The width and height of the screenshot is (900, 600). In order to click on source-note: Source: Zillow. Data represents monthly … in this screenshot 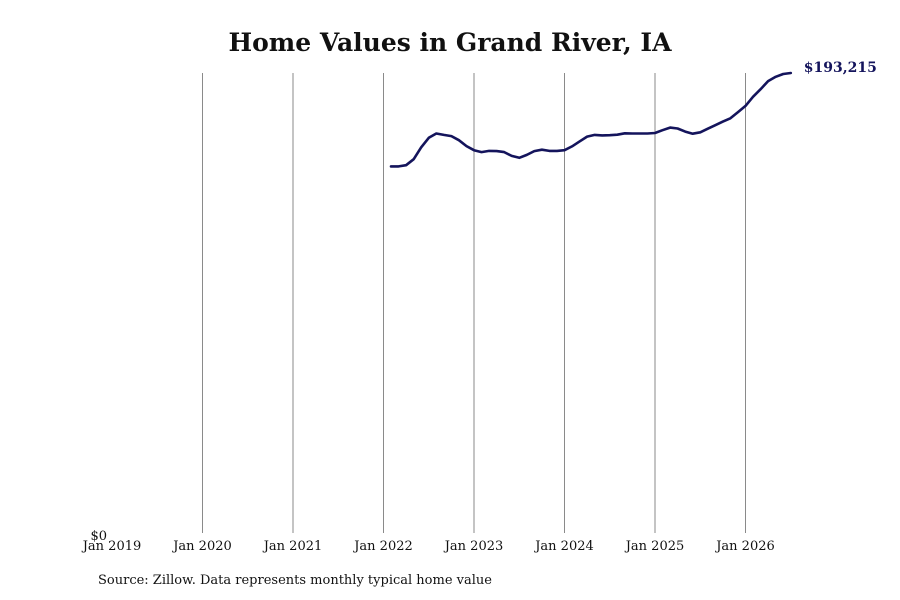, I will do `click(295, 580)`.